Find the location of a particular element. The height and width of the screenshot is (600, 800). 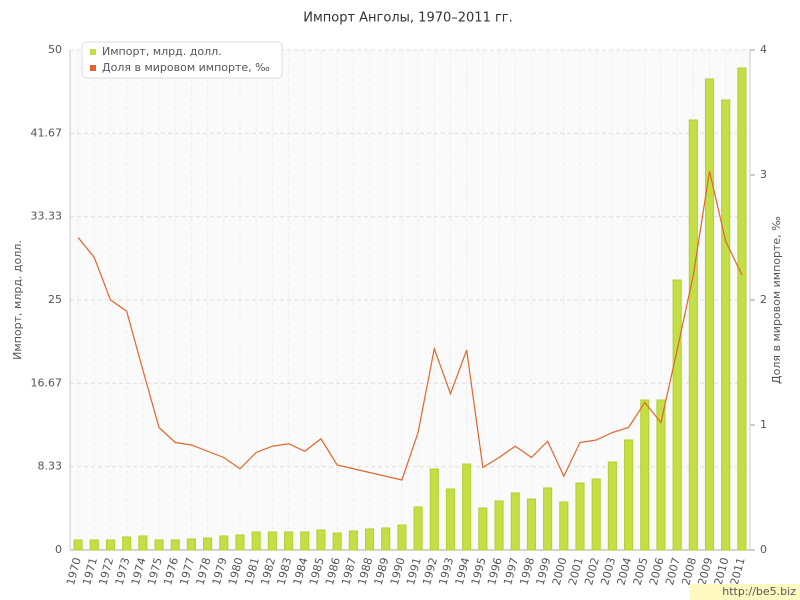

legend-label: Доля в мировом импорте, ‰ is located at coordinates (186, 67).